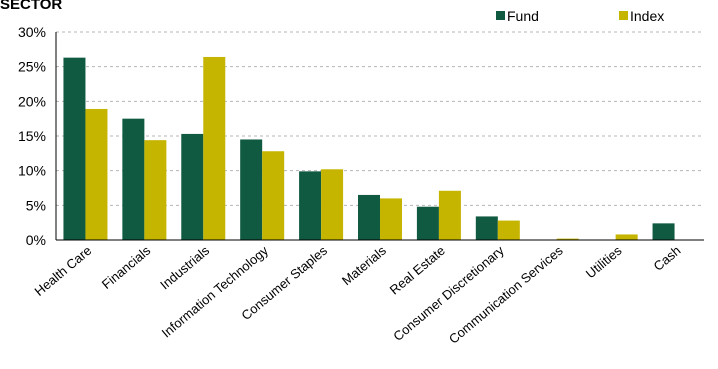 This screenshot has width=718, height=369. Describe the element at coordinates (427, 223) in the screenshot. I see `bar-fund-real-estate` at that location.